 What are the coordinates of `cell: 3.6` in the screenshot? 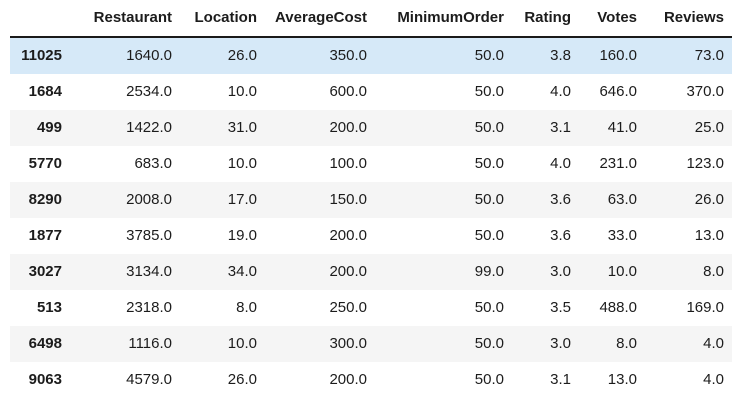 It's located at (560, 235).